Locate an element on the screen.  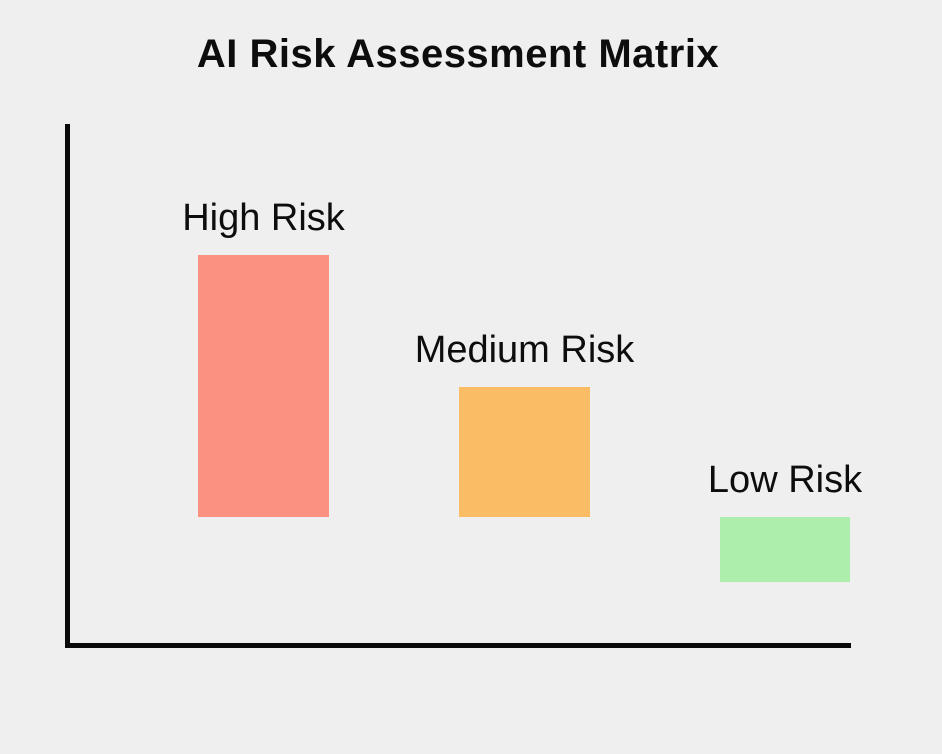
bar-low-risk is located at coordinates (785, 549).